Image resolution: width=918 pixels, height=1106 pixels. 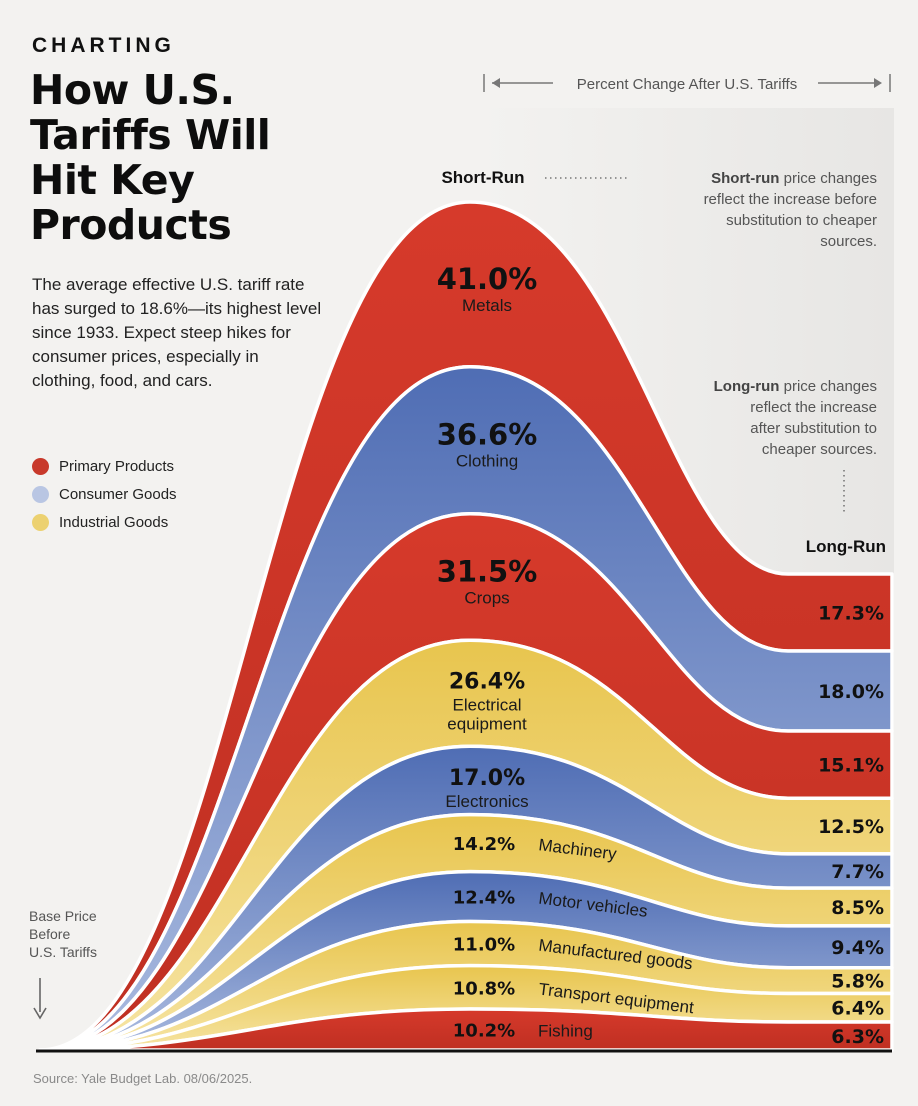 I want to click on short-run-value: 26.4%, so click(x=487, y=681).